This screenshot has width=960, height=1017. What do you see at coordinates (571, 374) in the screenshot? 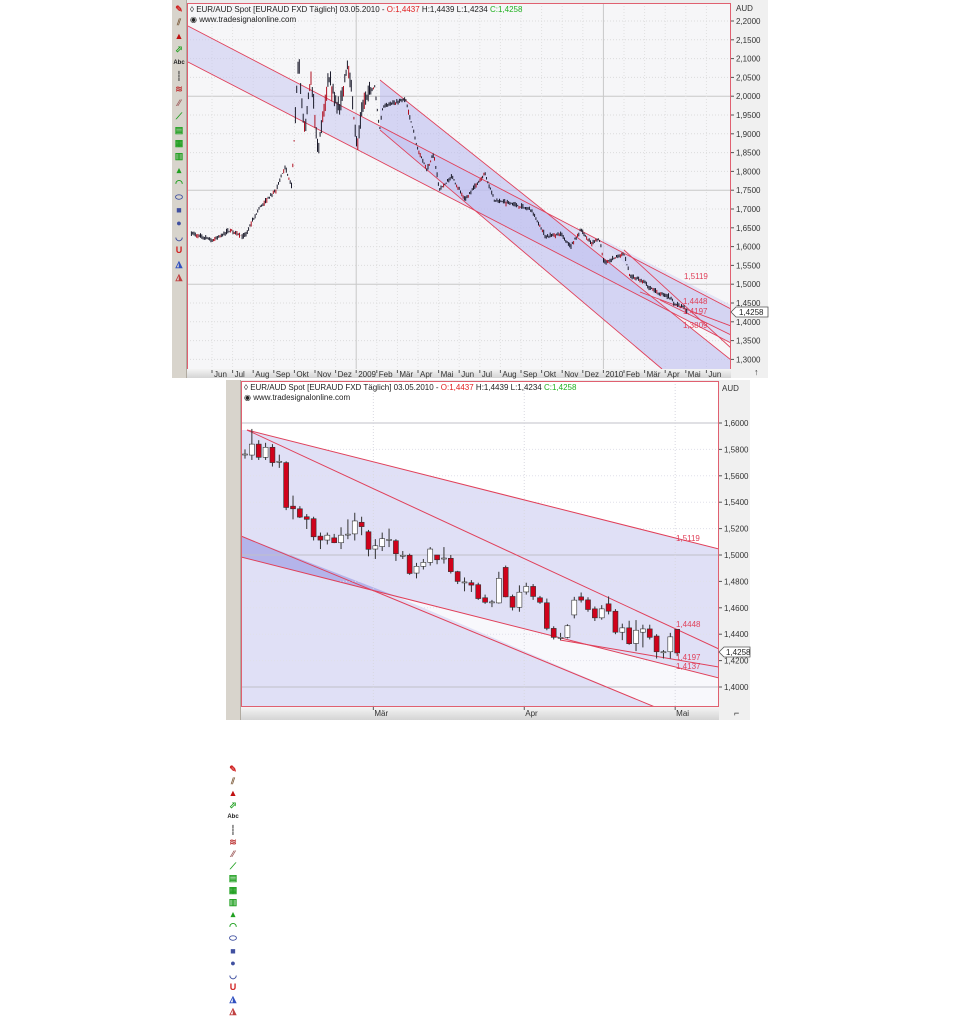
I see `x-tick-label: Nov` at bounding box center [571, 374].